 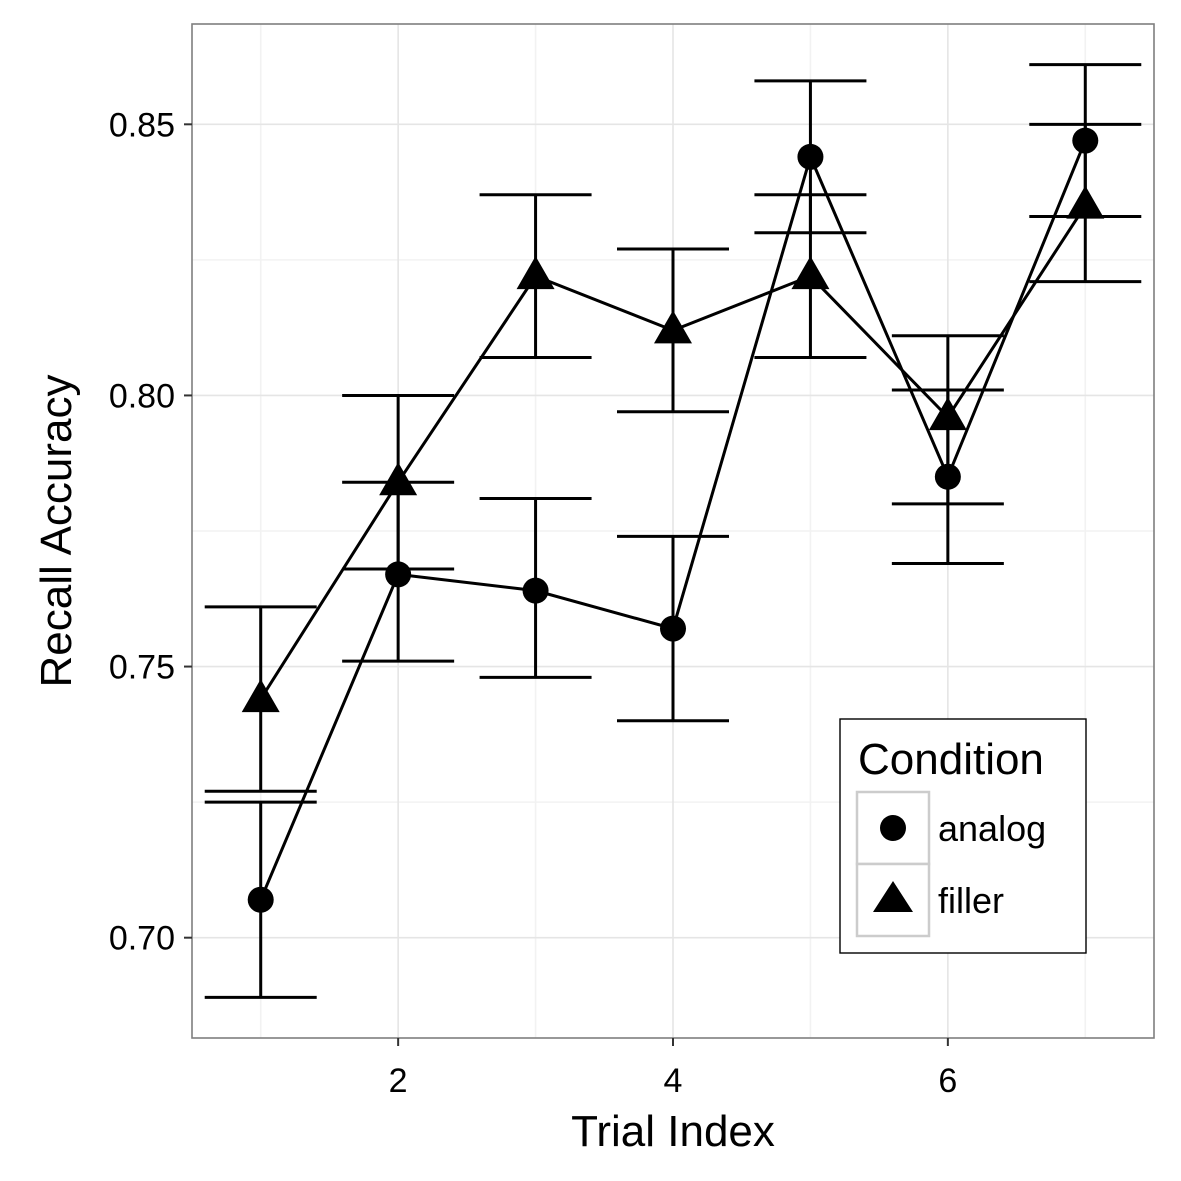 I want to click on legend-circle-marker, so click(x=893, y=828).